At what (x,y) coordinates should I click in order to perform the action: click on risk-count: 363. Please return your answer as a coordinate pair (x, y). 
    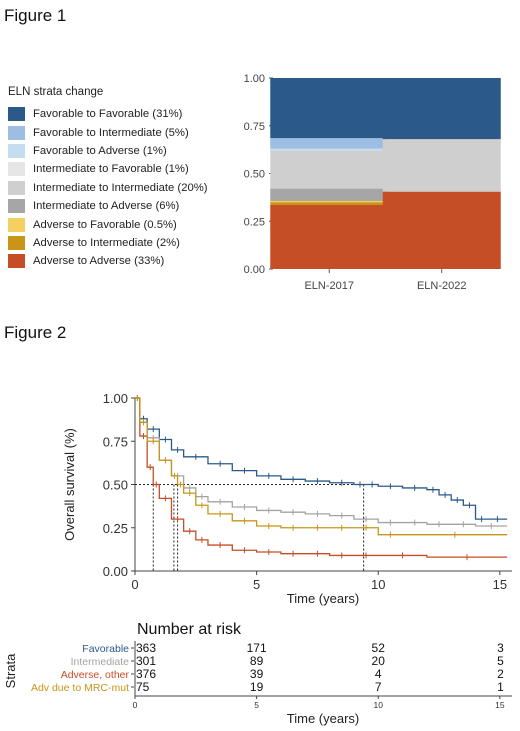
    Looking at the image, I should click on (146, 648).